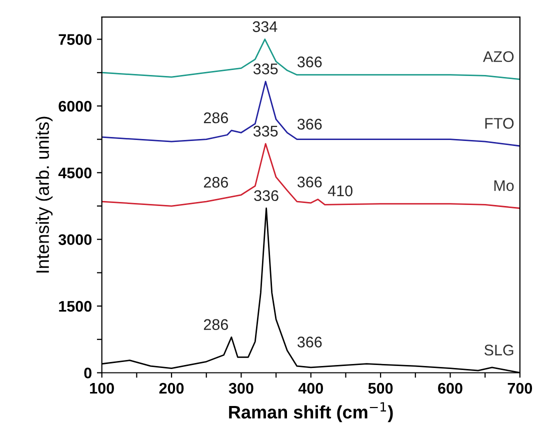 This screenshot has height=426, width=536. Describe the element at coordinates (450, 388) in the screenshot. I see `x-tick-label: 600` at that location.